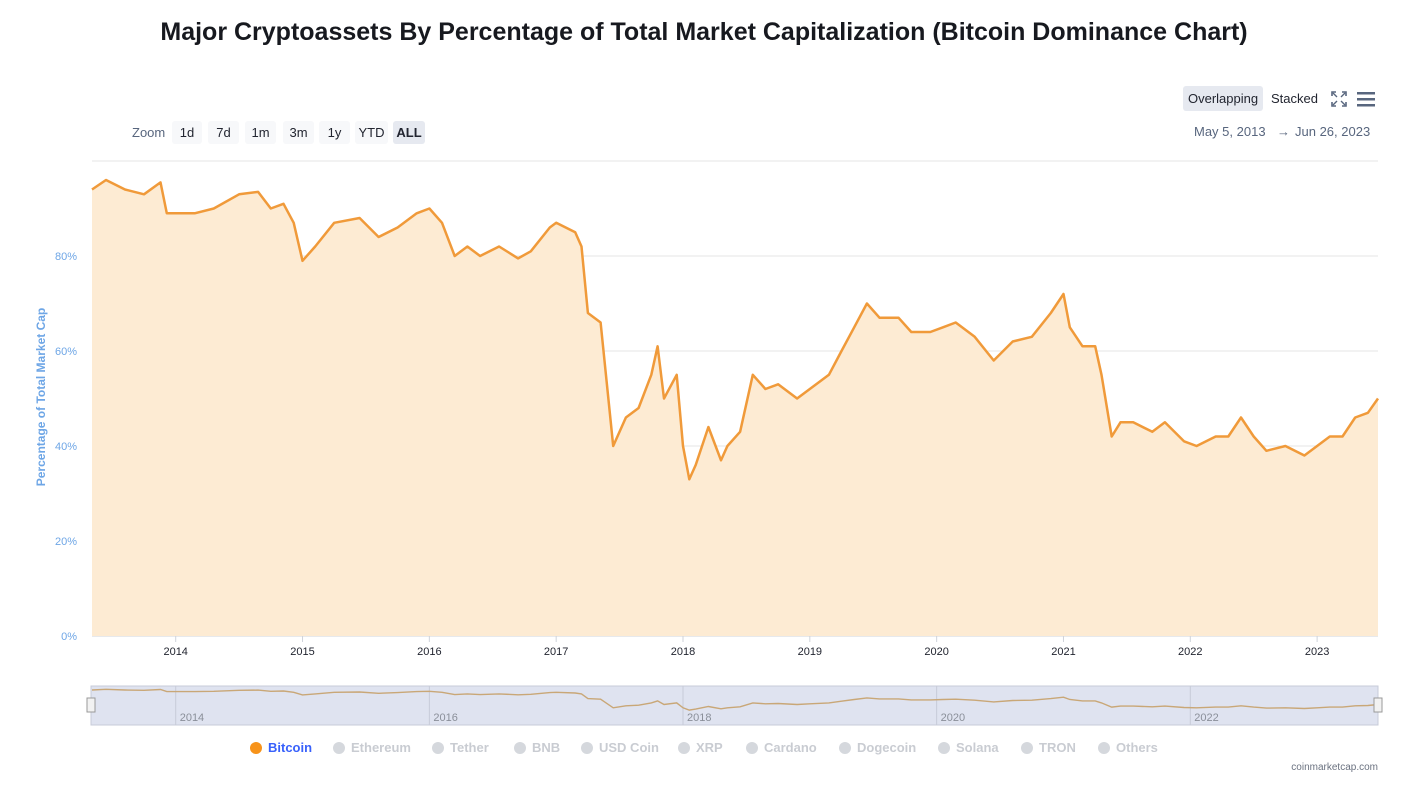 The width and height of the screenshot is (1428, 795). I want to click on legend-label: Solana, so click(977, 747).